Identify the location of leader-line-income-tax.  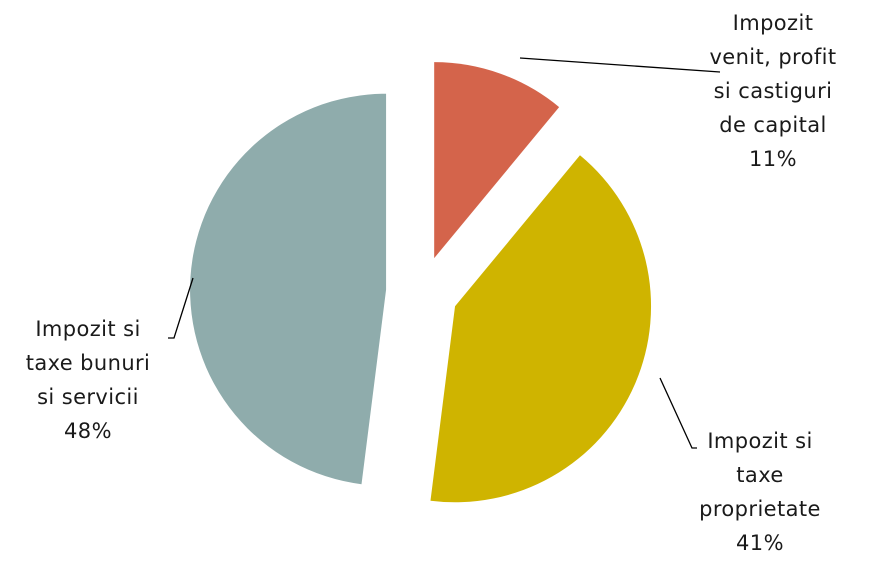
(620, 65).